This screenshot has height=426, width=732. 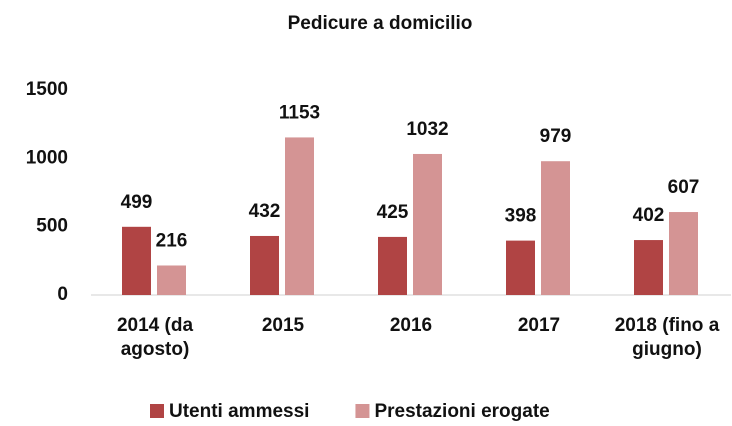 What do you see at coordinates (137, 202) in the screenshot?
I see `value-label: 499` at bounding box center [137, 202].